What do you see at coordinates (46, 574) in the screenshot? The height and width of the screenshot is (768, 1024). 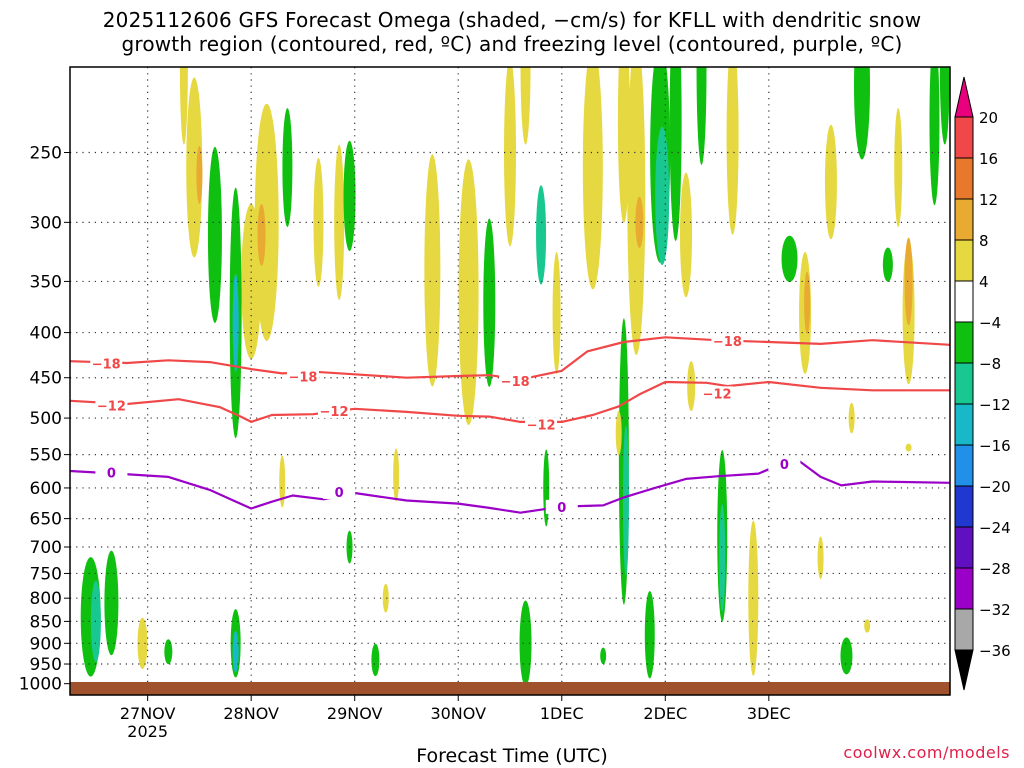 I see `y-tick-label-750: 750` at bounding box center [46, 574].